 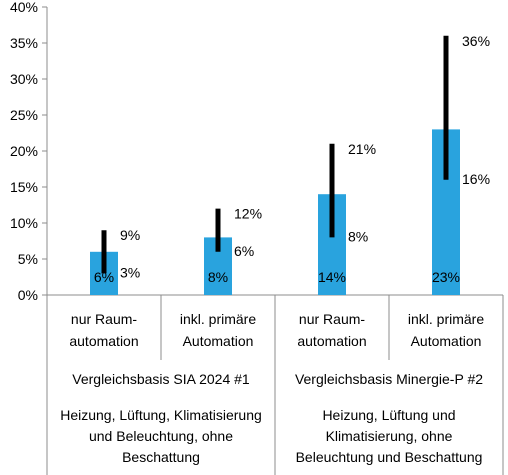 What do you see at coordinates (161, 415) in the screenshot?
I see `group-note-line: Heizung, Lüftung, Klimatisierung` at bounding box center [161, 415].